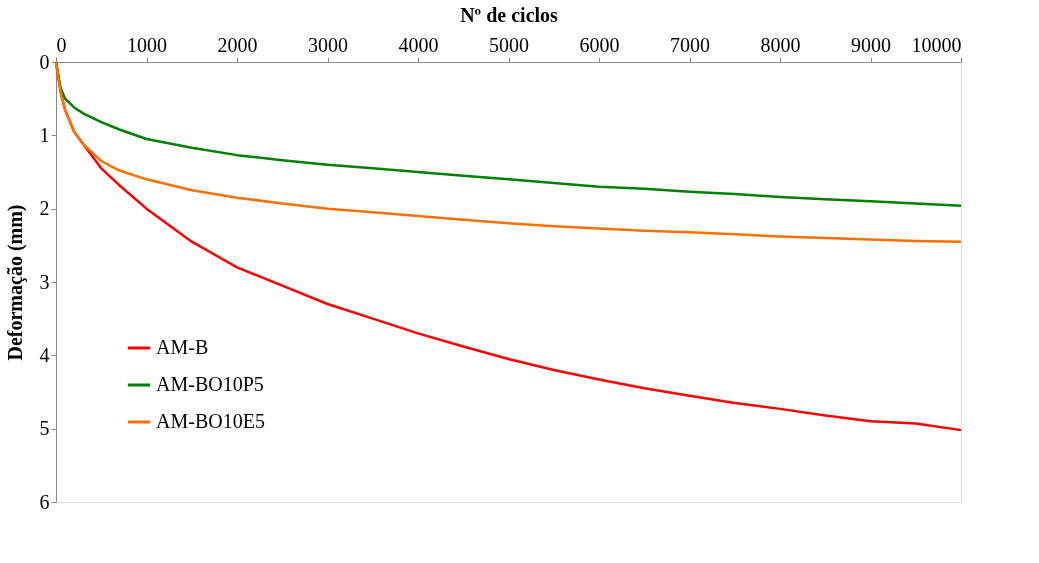 Image resolution: width=1039 pixels, height=563 pixels. What do you see at coordinates (509, 14) in the screenshot?
I see `x-axis-title: Nº de ciclos` at bounding box center [509, 14].